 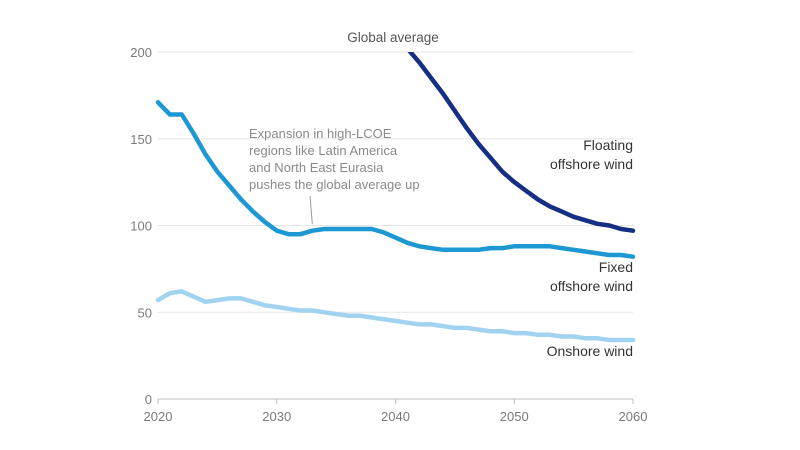 What do you see at coordinates (514, 416) in the screenshot?
I see `x-tick-label-2050: 2050` at bounding box center [514, 416].